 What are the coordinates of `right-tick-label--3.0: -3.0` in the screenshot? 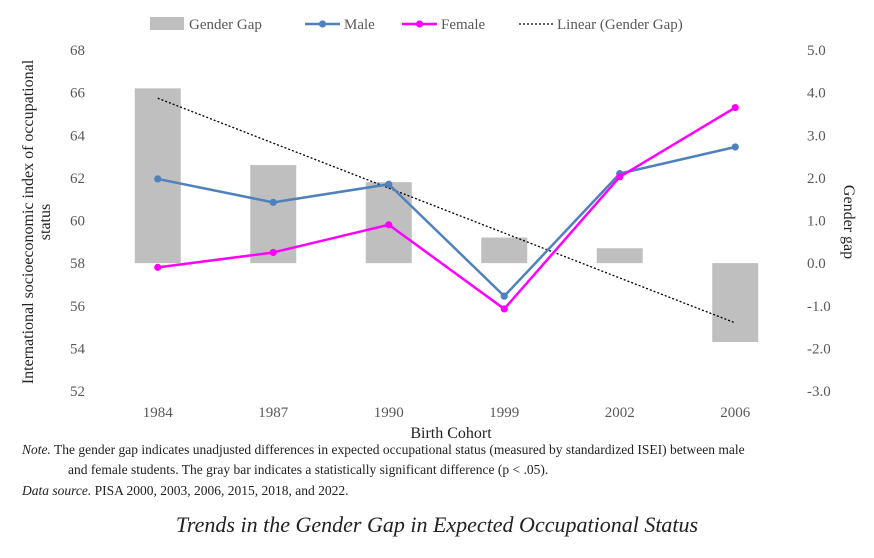 It's located at (819, 392).